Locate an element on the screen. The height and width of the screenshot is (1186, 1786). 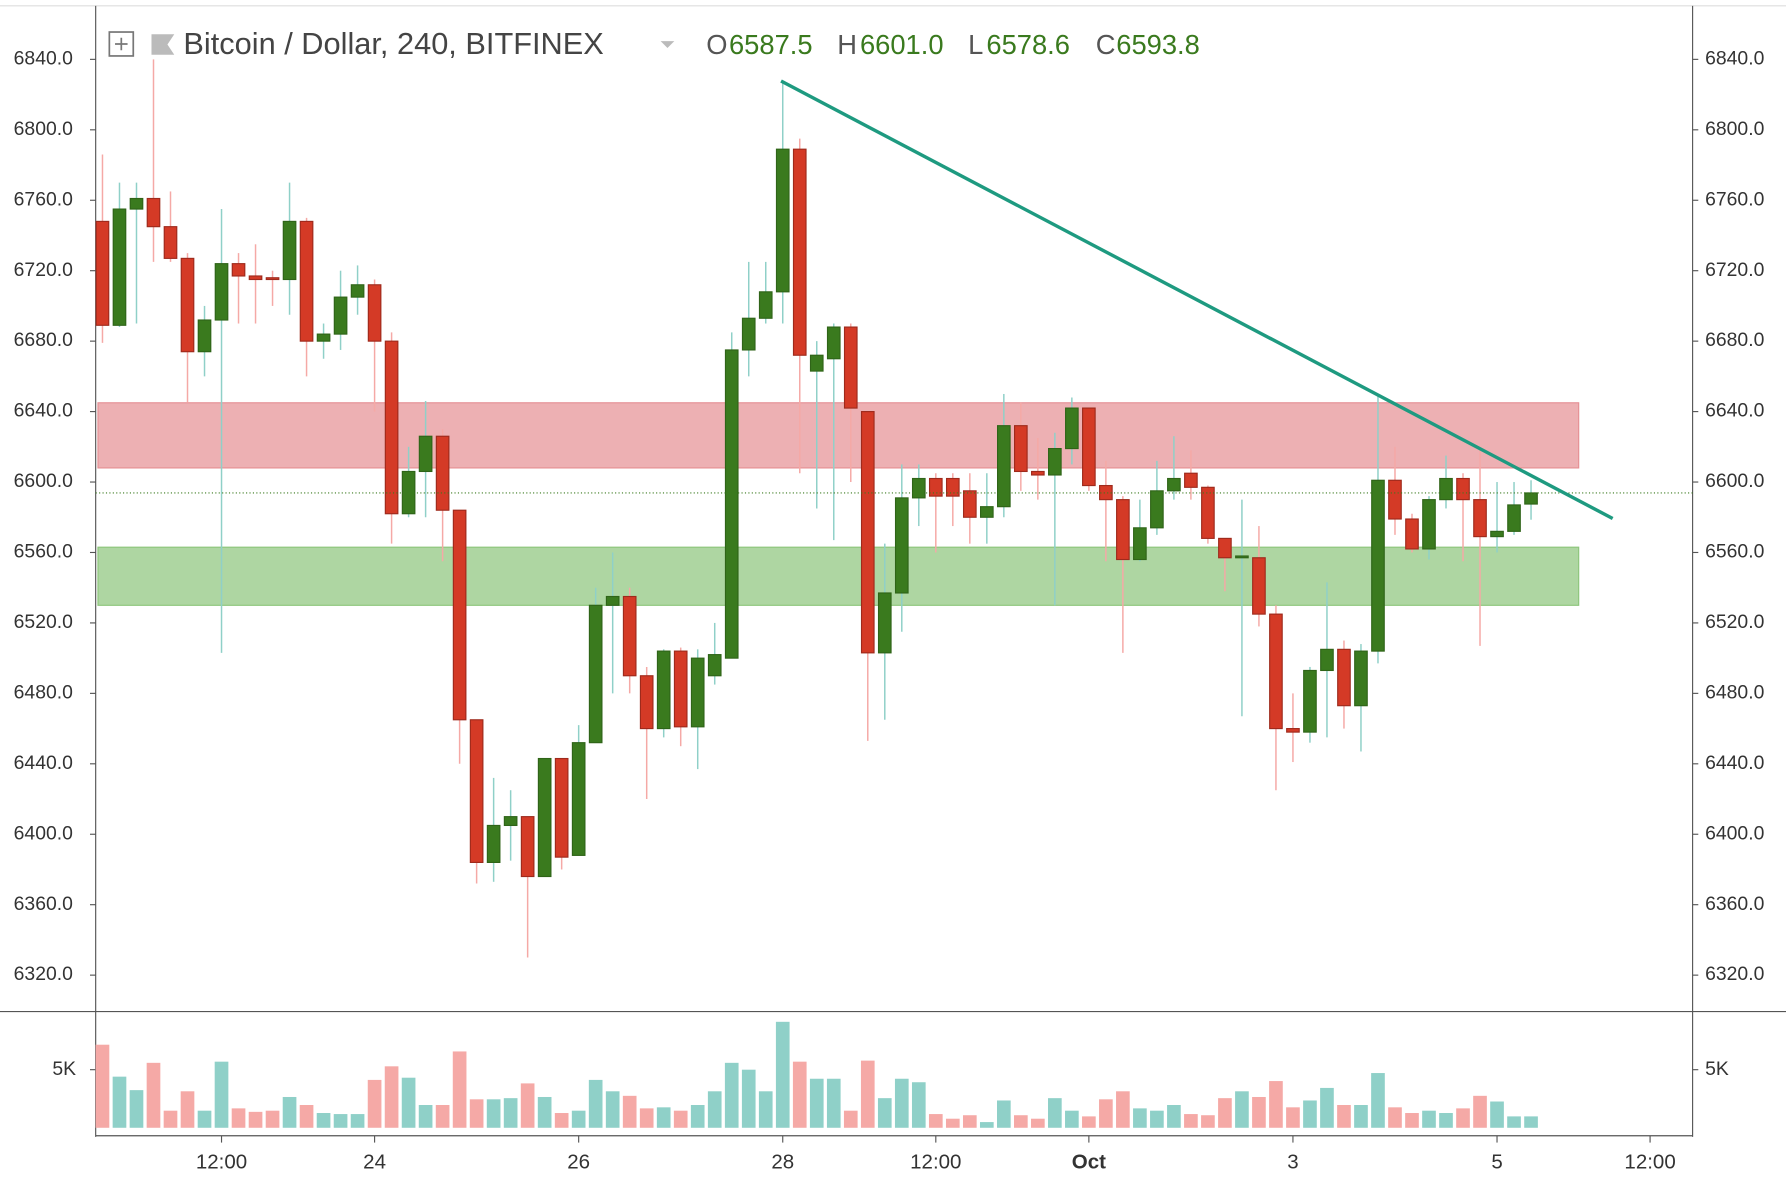
y2-tick-label: 6600.0 is located at coordinates (1734, 481).